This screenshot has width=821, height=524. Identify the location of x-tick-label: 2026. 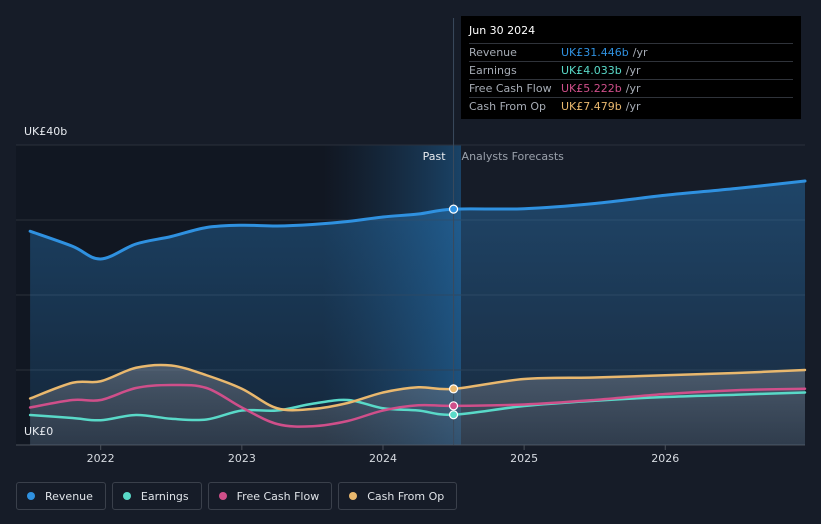
(665, 458).